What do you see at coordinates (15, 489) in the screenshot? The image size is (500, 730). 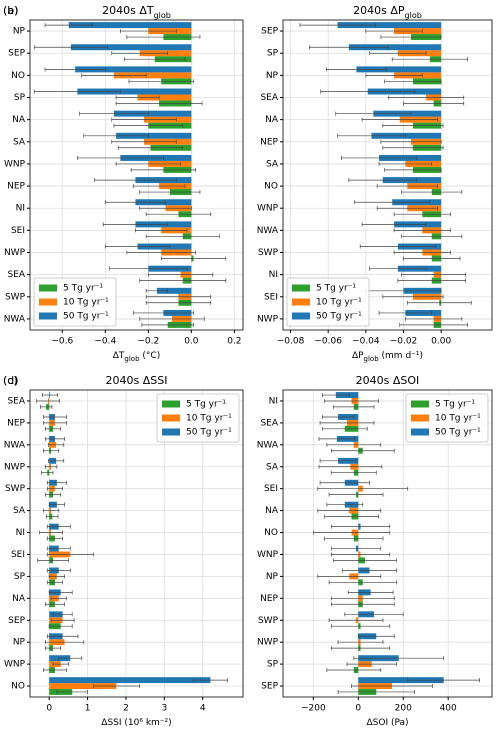 I see `y-tick-label: SWP` at bounding box center [15, 489].